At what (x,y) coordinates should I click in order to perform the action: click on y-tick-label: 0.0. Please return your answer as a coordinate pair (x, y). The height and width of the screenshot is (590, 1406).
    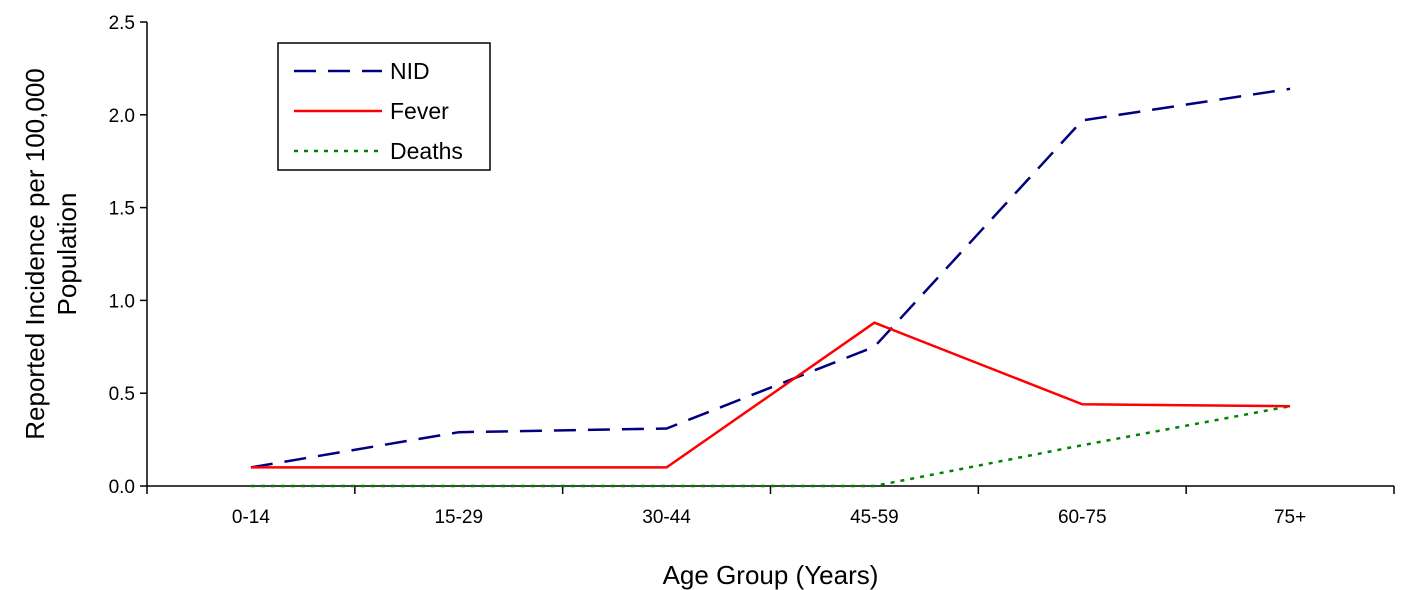
    Looking at the image, I should click on (122, 487).